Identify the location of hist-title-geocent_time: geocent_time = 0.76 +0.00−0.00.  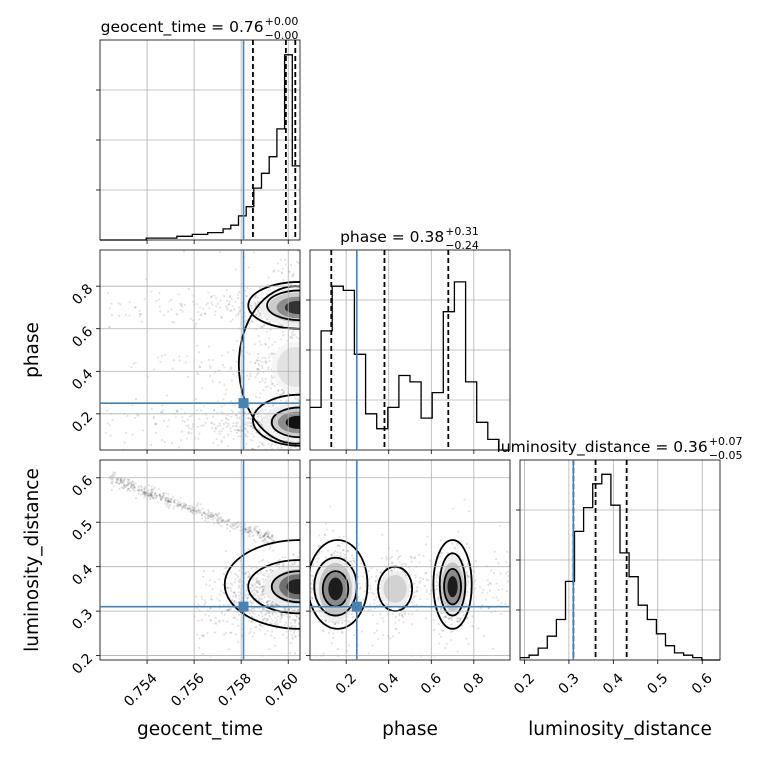
(200, 28).